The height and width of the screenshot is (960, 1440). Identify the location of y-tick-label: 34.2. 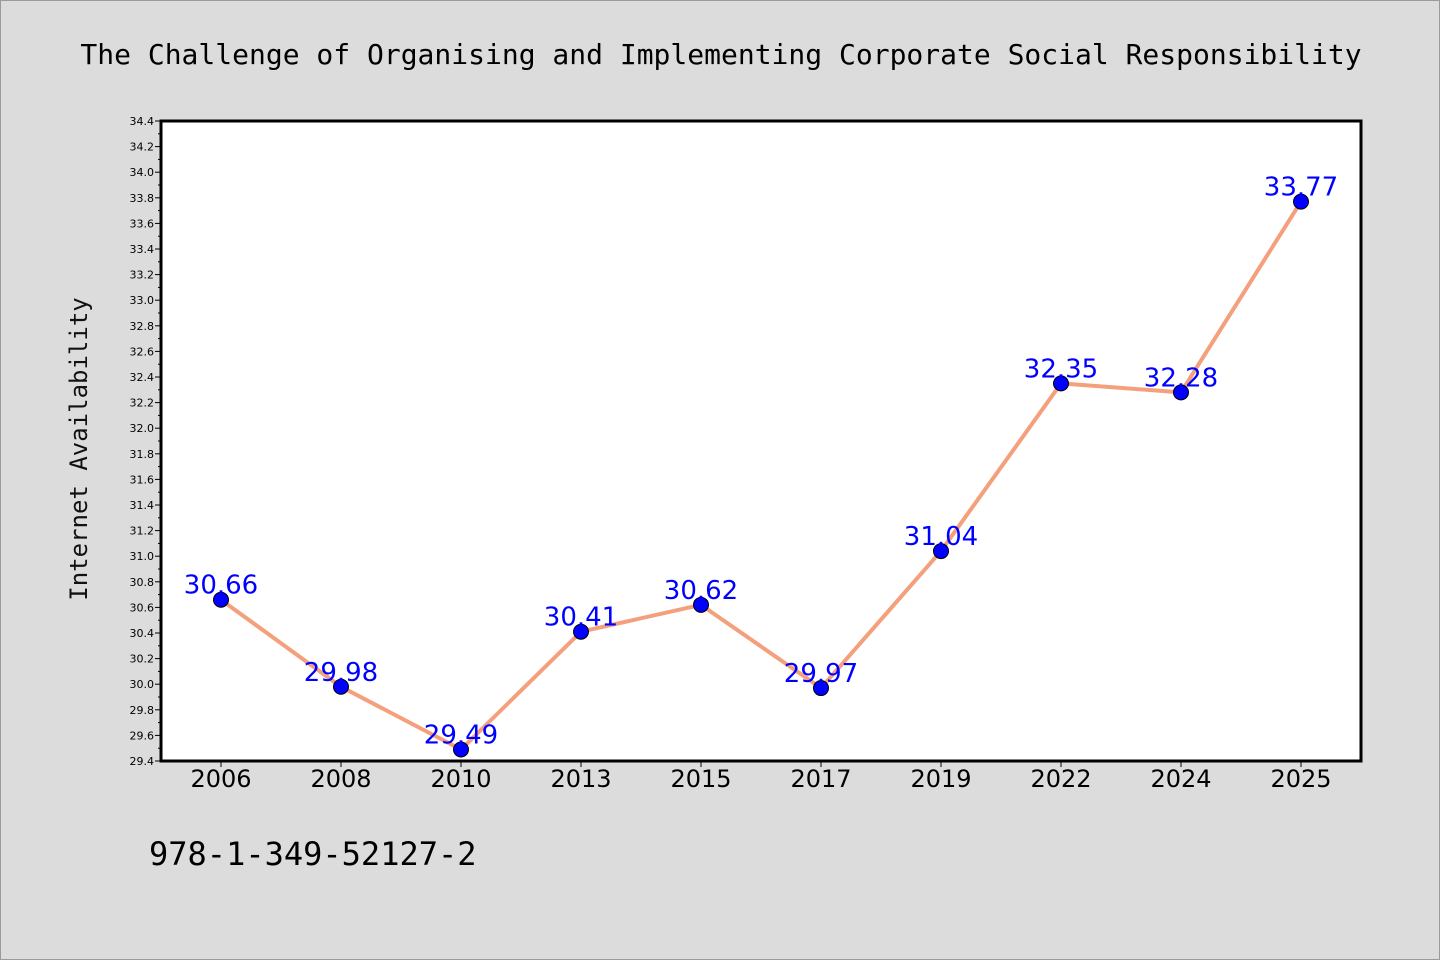
(142, 147).